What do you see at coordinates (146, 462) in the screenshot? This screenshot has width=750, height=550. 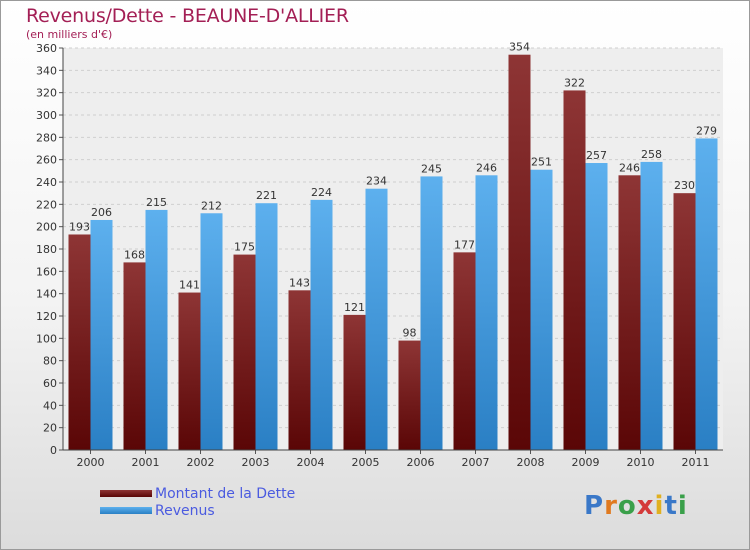 I see `x-tick-label: 2001` at bounding box center [146, 462].